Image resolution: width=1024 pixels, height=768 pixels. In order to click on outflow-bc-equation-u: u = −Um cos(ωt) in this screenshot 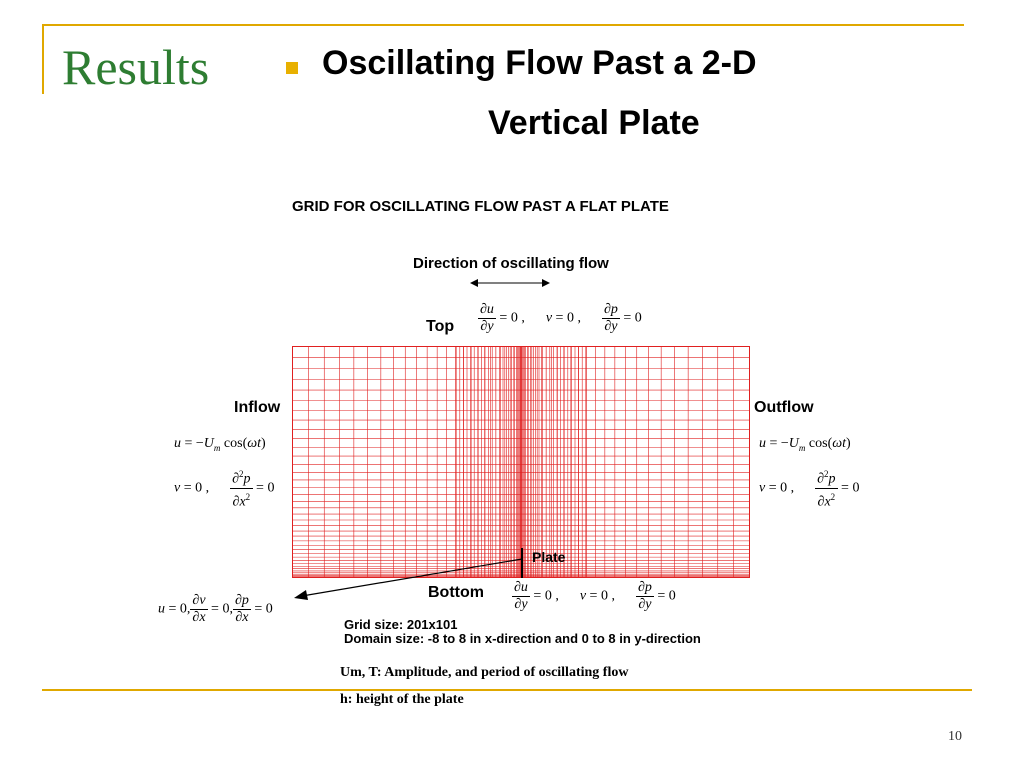, I will do `click(805, 444)`.